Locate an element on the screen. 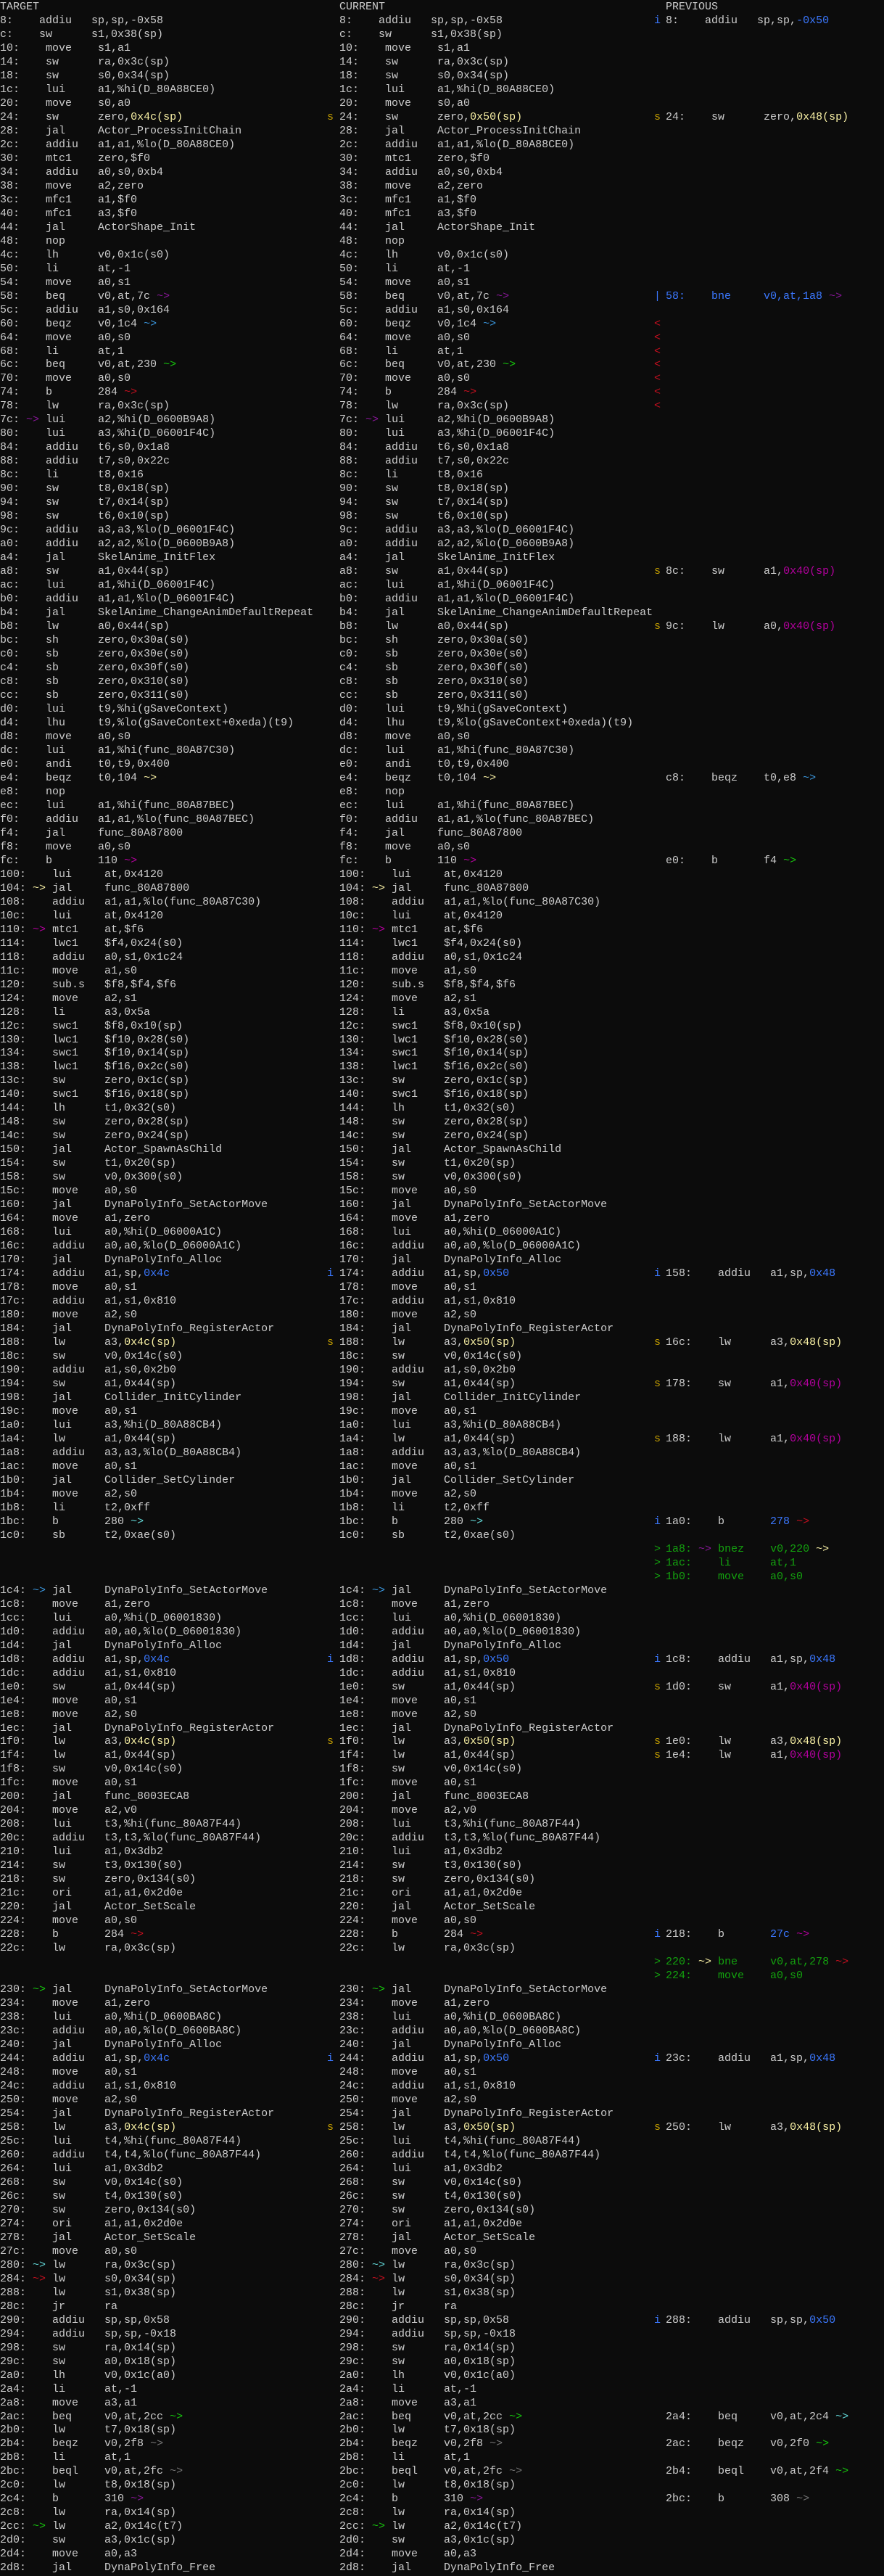 This screenshot has width=884, height=2576. address: 17c: is located at coordinates (352, 1301).